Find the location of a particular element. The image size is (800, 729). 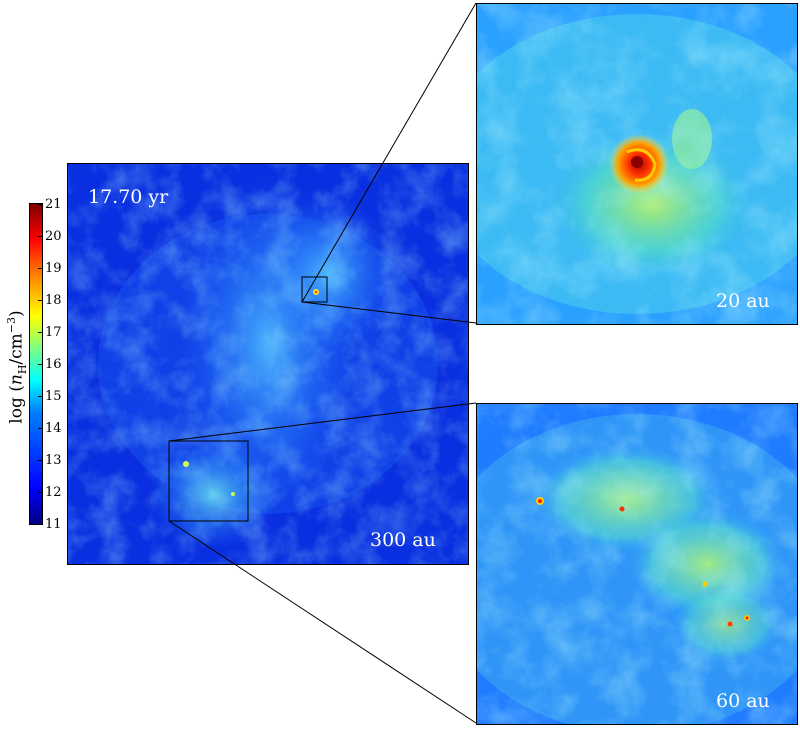

colorbar-label: log (nH/cm−3) is located at coordinates (17, 367).